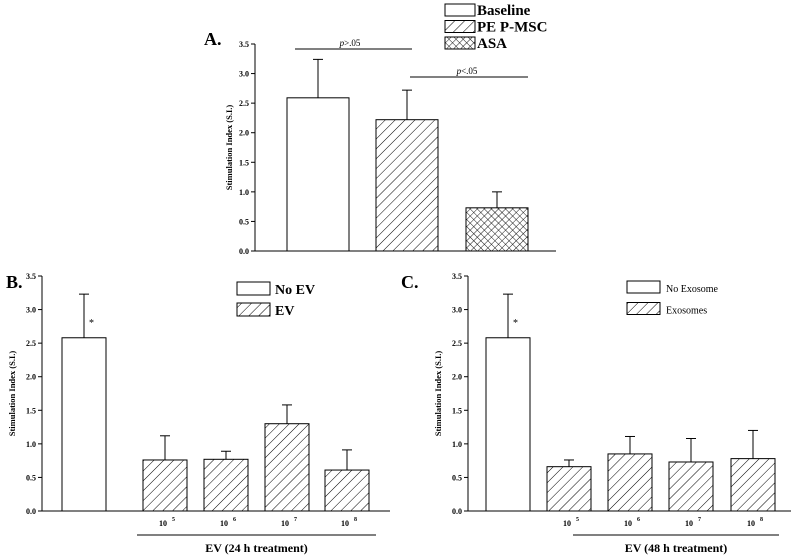 Image resolution: width=800 pixels, height=559 pixels. What do you see at coordinates (284, 311) in the screenshot?
I see `legend-label-2: EV` at bounding box center [284, 311].